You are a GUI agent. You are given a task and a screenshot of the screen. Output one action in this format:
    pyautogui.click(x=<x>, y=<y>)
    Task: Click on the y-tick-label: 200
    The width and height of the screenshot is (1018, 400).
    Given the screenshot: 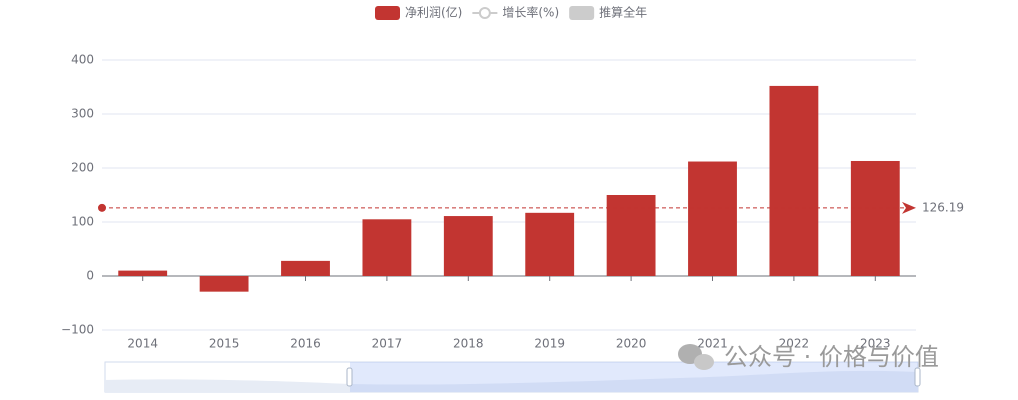 What is the action you would take?
    pyautogui.click(x=82, y=168)
    